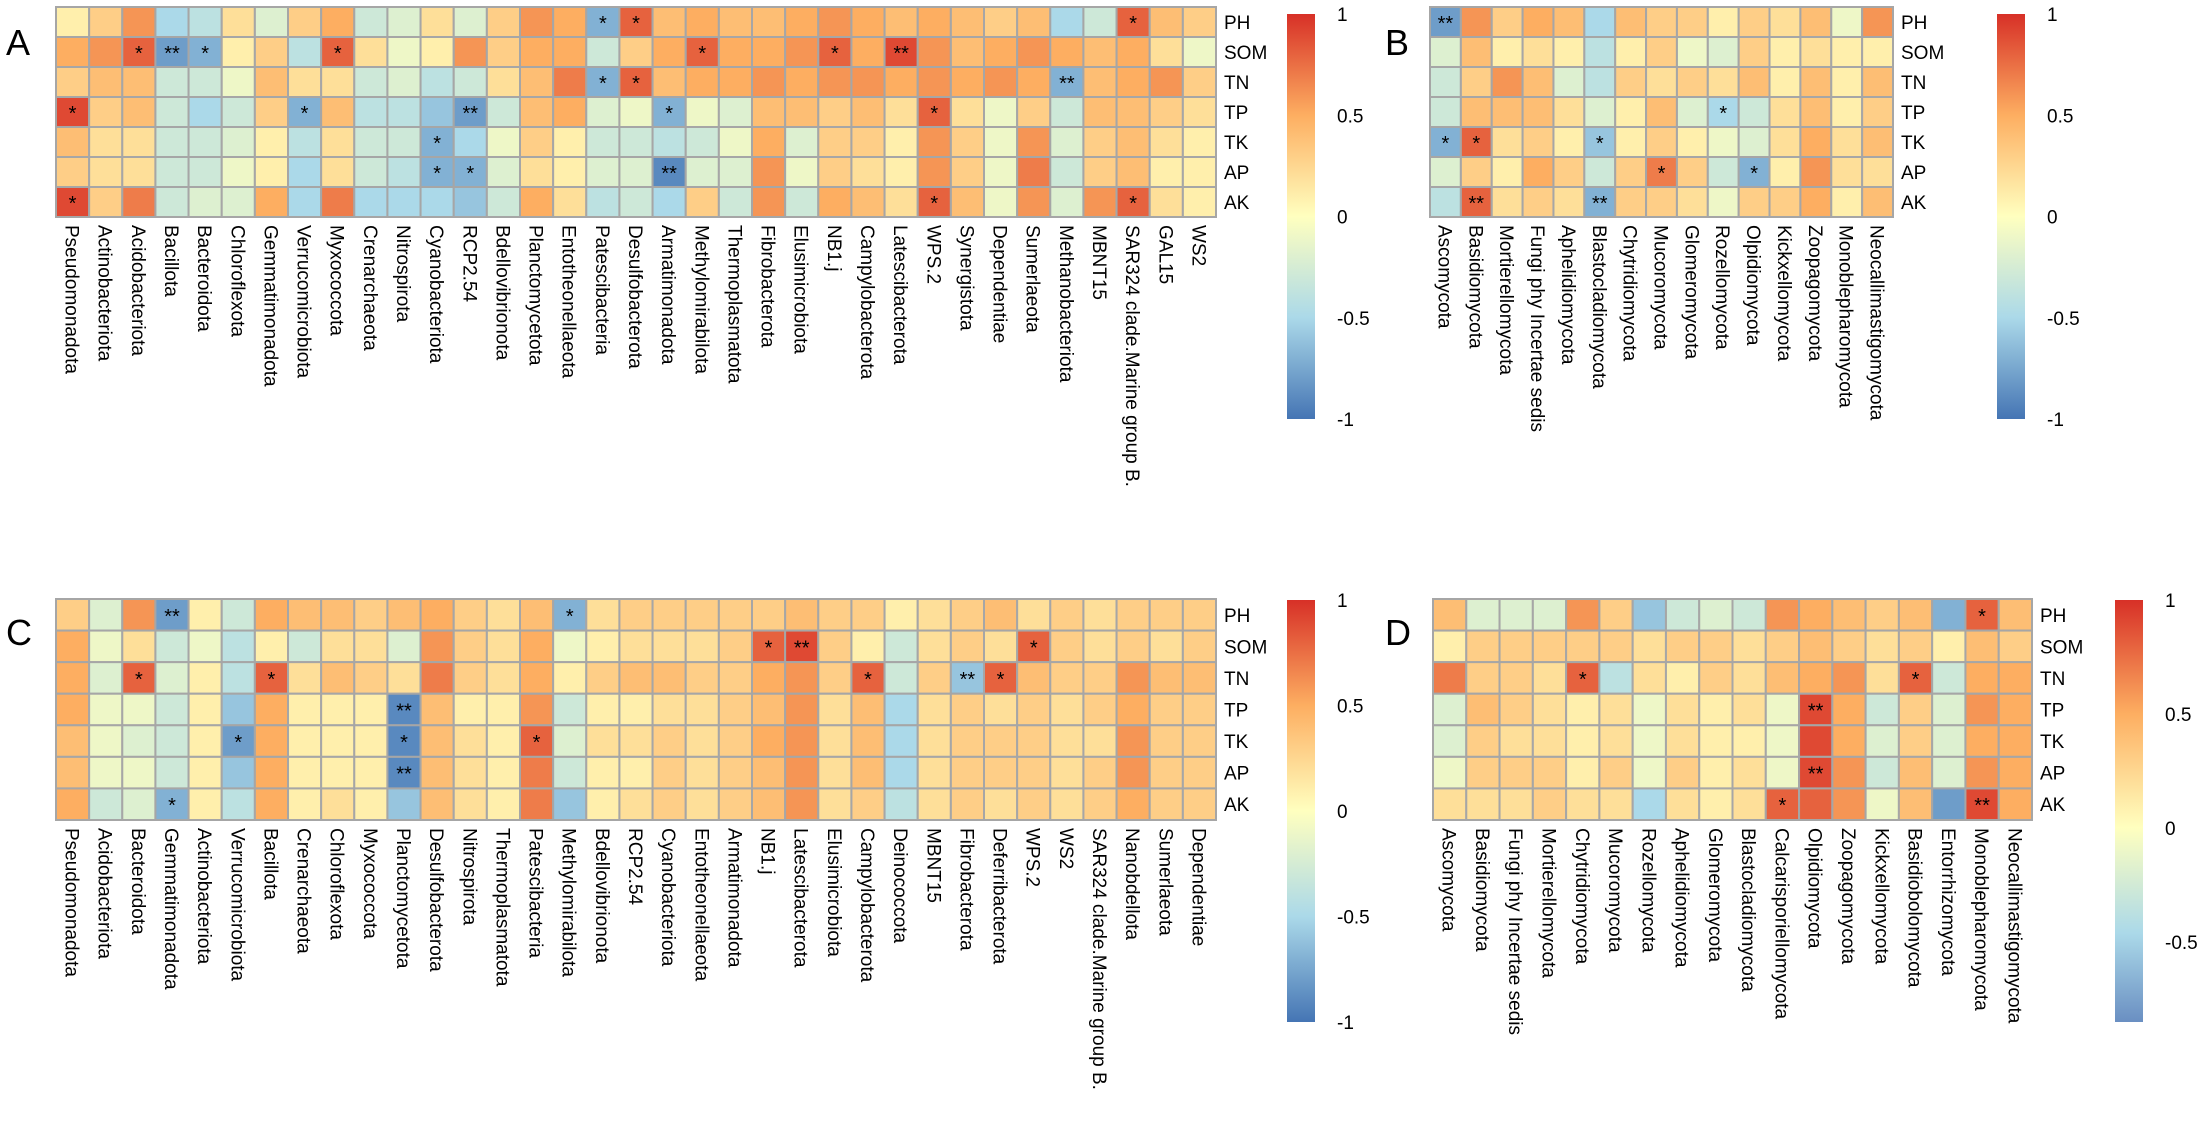 The width and height of the screenshot is (2200, 1143). What do you see at coordinates (1345, 420) in the screenshot?
I see `legend-tick-label: -1` at bounding box center [1345, 420].